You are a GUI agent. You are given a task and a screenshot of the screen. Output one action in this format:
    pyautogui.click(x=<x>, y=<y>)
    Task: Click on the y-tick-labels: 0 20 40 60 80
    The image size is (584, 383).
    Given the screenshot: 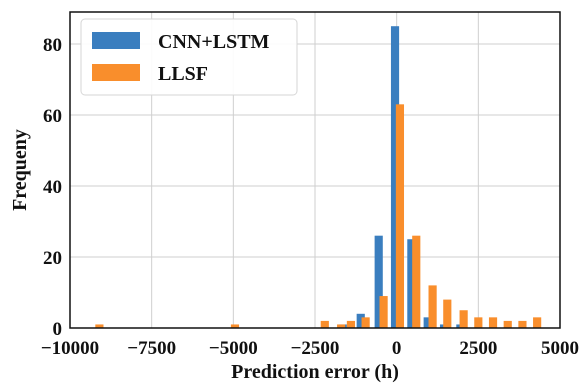 What is the action you would take?
    pyautogui.click(x=52, y=187)
    